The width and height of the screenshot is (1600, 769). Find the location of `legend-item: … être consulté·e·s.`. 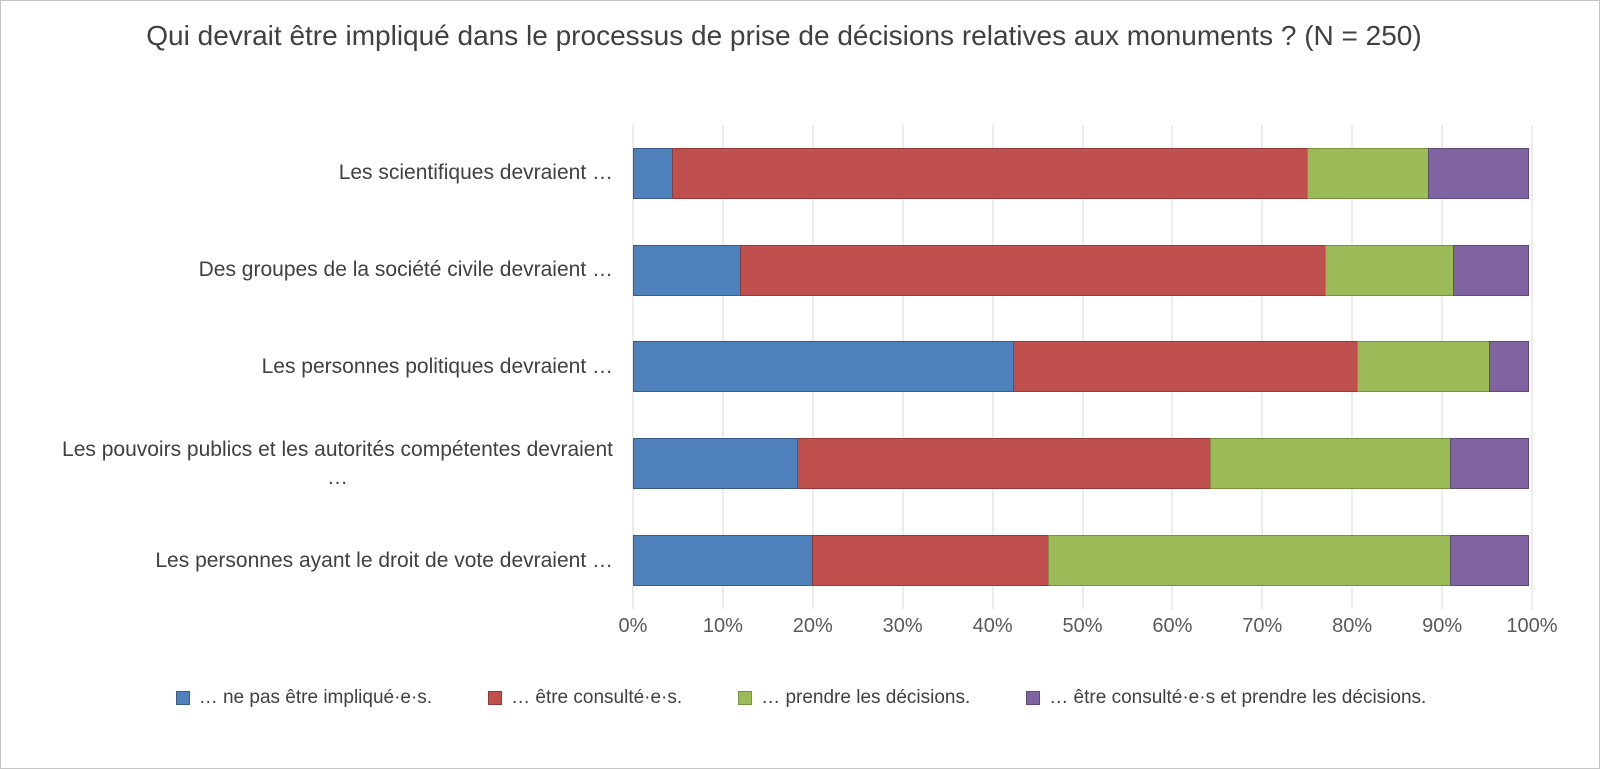

legend-item: … être consulté·e·s. is located at coordinates (585, 698).